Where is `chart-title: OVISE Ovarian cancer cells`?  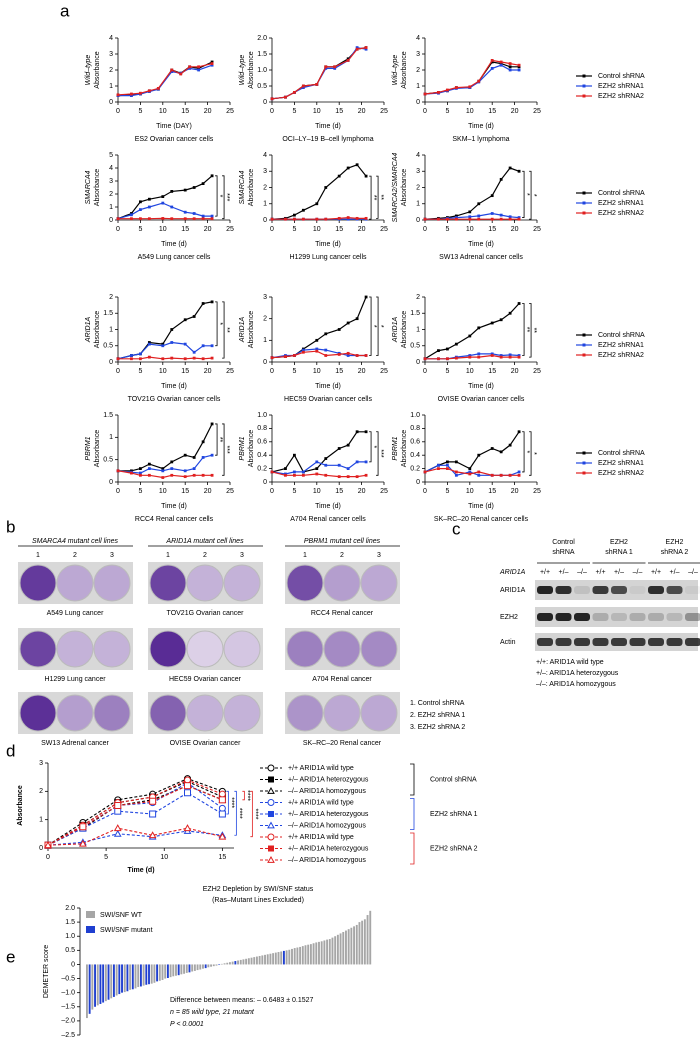 chart-title: OVISE Ovarian cancer cells is located at coordinates (481, 399).